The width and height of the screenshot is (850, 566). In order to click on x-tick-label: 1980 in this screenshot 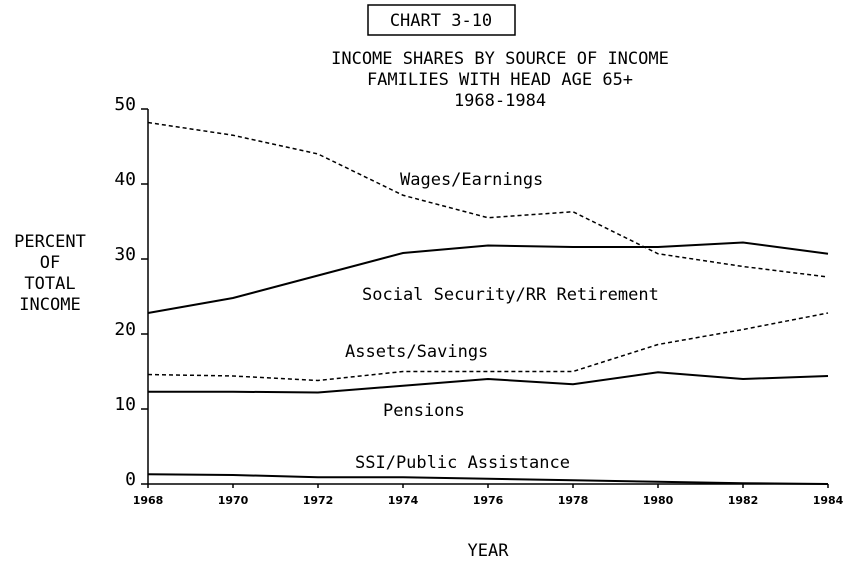, I will do `click(658, 500)`.